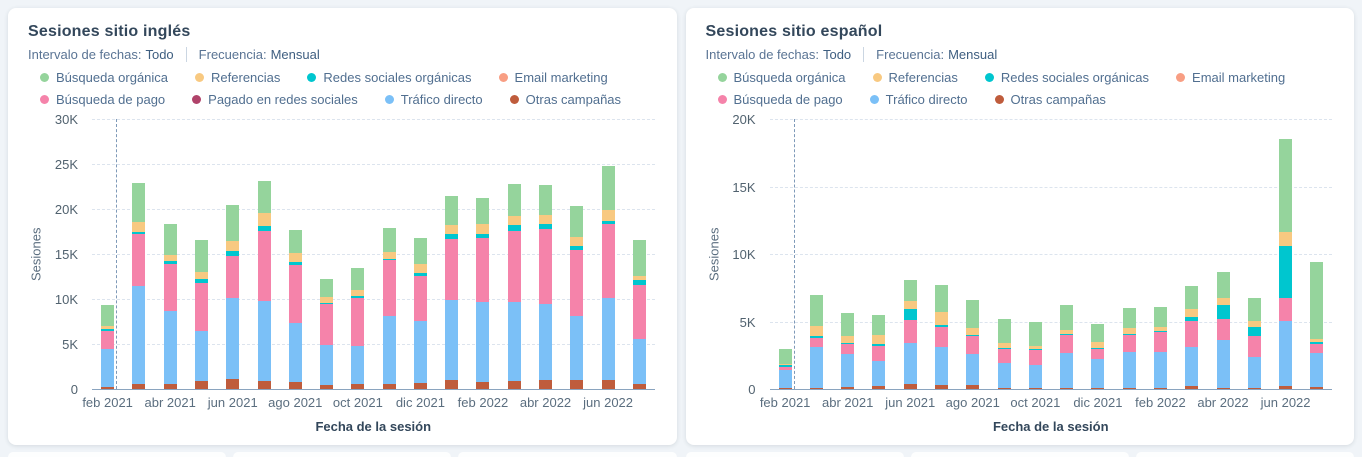 This screenshot has height=457, width=1362. Describe the element at coordinates (1230, 77) in the screenshot. I see `legend-item: Email marketing` at that location.